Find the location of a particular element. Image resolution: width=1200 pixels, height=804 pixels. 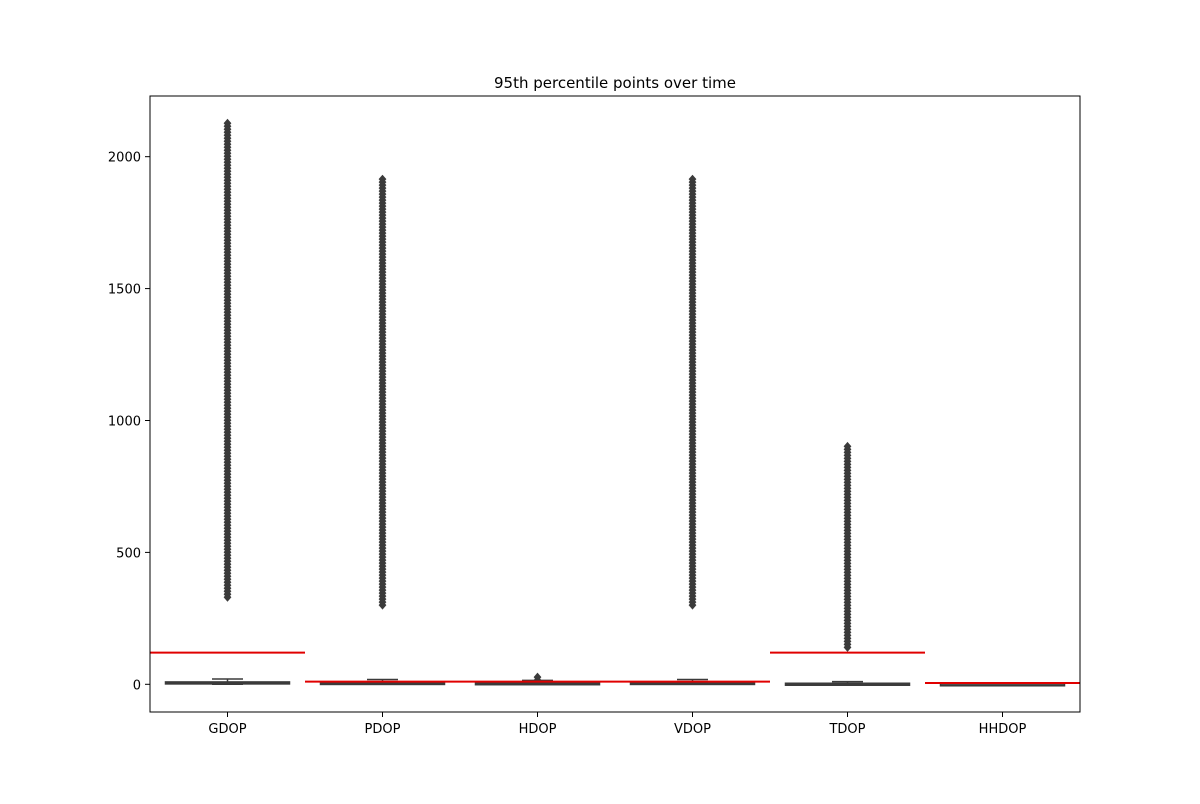

x-tick-label: HHDOP is located at coordinates (1003, 729).